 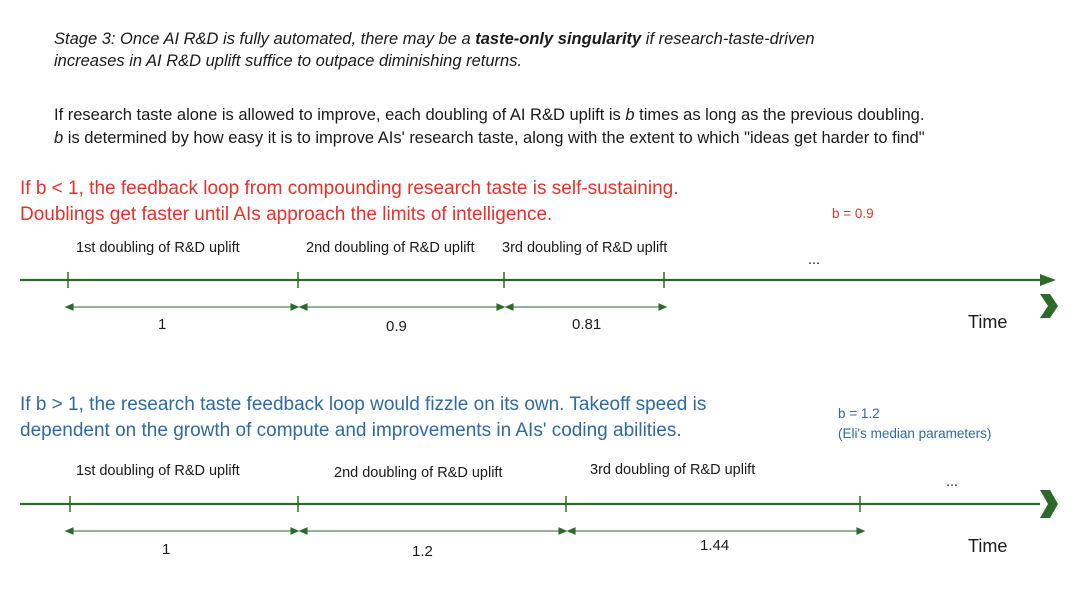 What do you see at coordinates (162, 324) in the screenshot?
I see `low-duration-1: 1` at bounding box center [162, 324].